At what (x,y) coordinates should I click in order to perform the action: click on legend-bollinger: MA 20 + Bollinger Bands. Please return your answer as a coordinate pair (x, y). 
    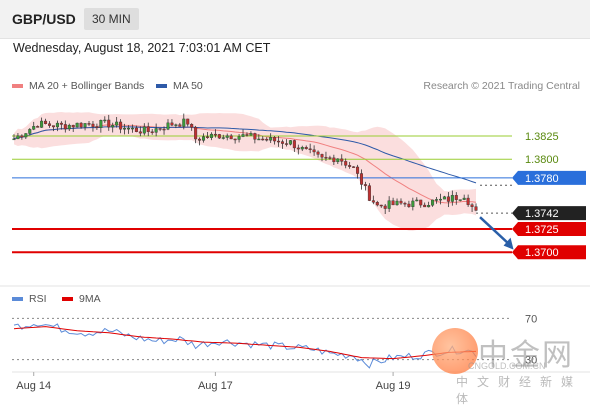
    Looking at the image, I should click on (78, 86).